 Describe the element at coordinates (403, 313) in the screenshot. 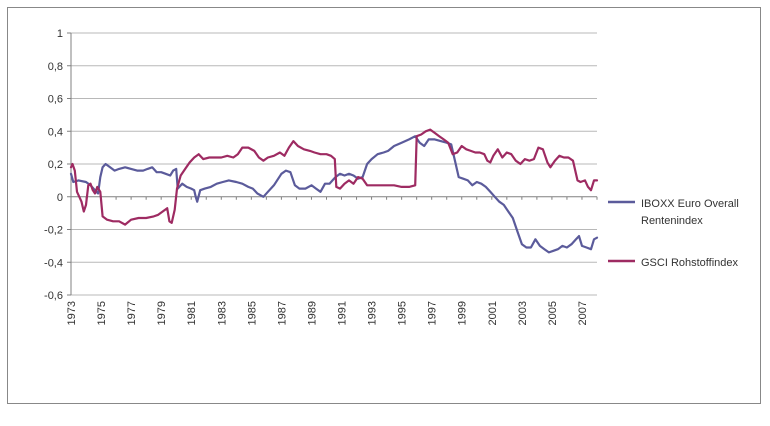

I see `x-tick-label: 1995` at that location.